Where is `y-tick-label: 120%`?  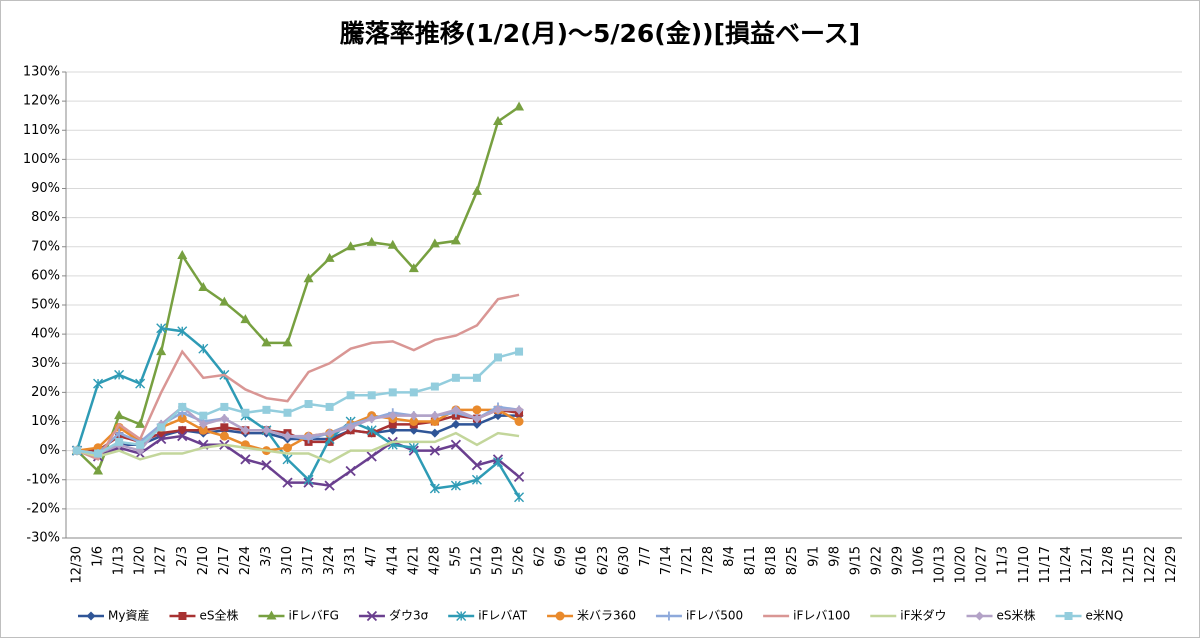
y-tick-label: 120% is located at coordinates (41, 101).